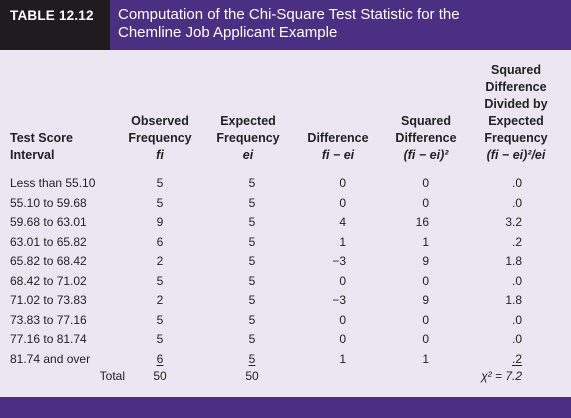  I want to click on header-divided-line-4: Expected, so click(516, 121).